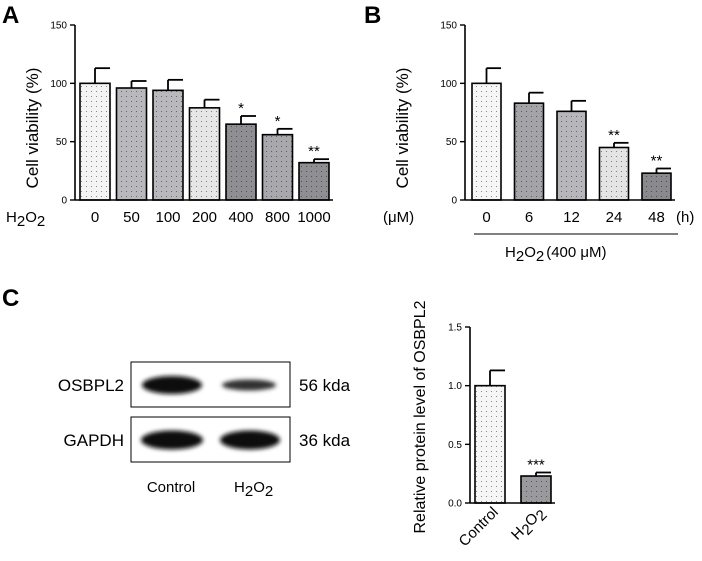 The image size is (702, 561). Describe the element at coordinates (455, 328) in the screenshot. I see `chart-c-ytick-label: 1.5` at that location.